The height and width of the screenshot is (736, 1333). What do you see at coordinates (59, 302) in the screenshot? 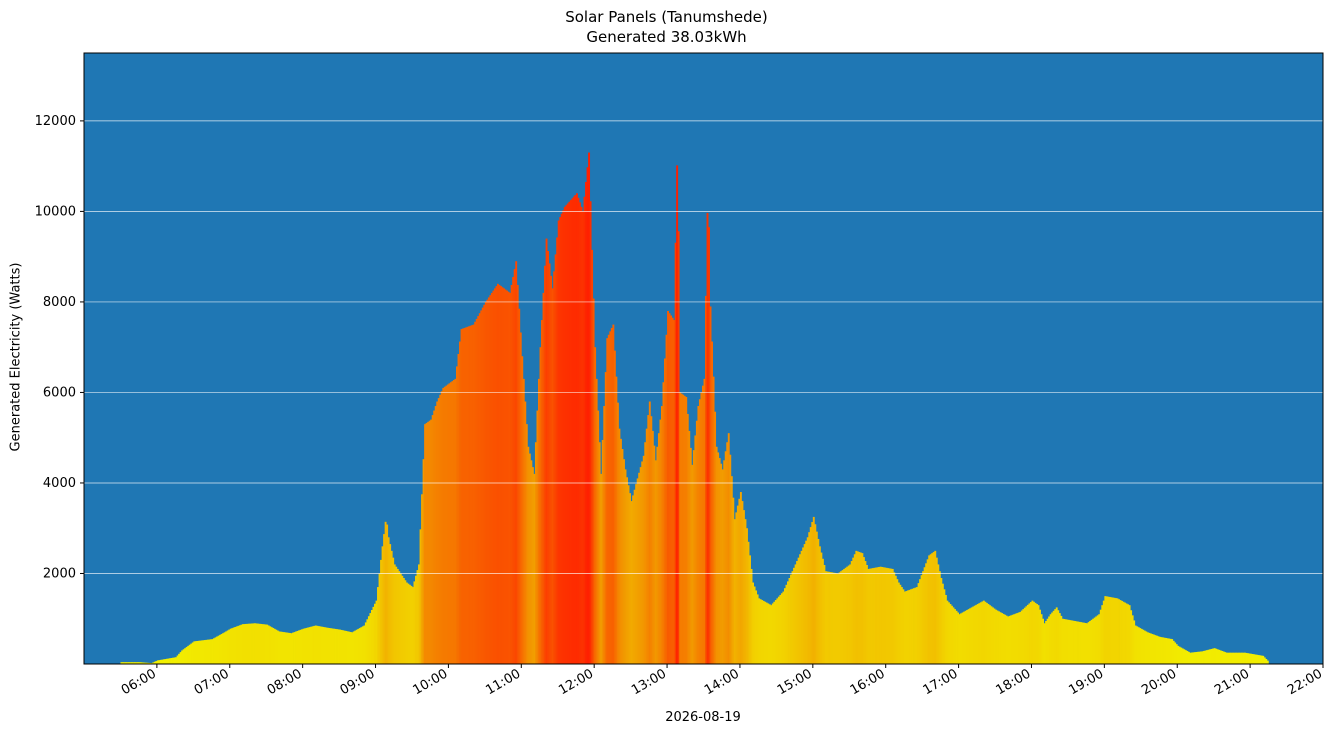
I see `y-tick-label: 8000` at bounding box center [59, 302].